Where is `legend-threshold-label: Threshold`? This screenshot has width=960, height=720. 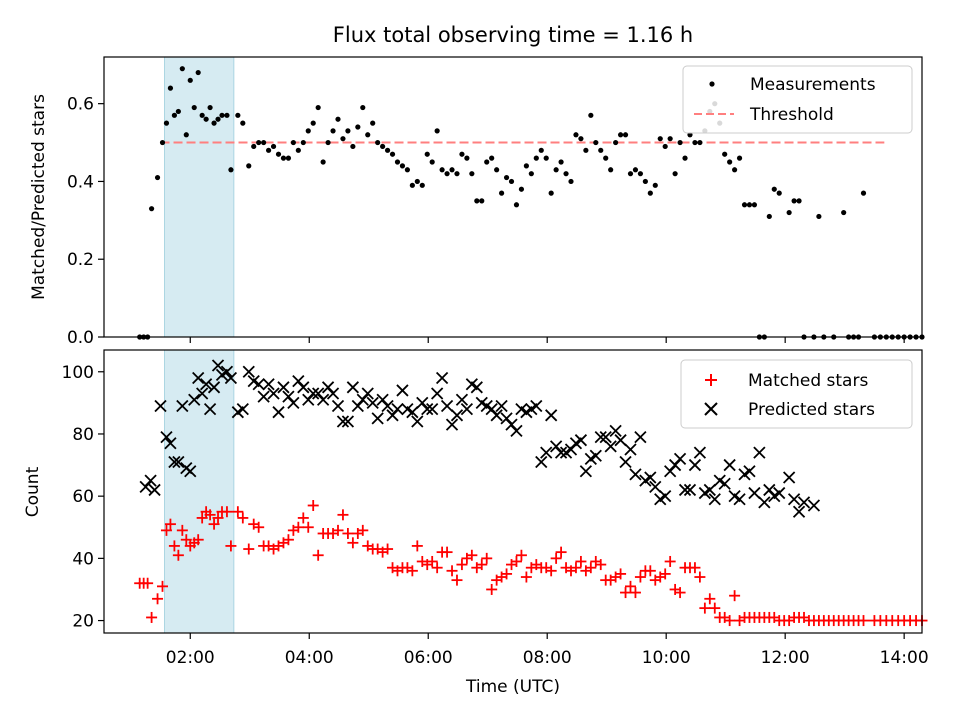
legend-threshold-label: Threshold is located at coordinates (791, 115).